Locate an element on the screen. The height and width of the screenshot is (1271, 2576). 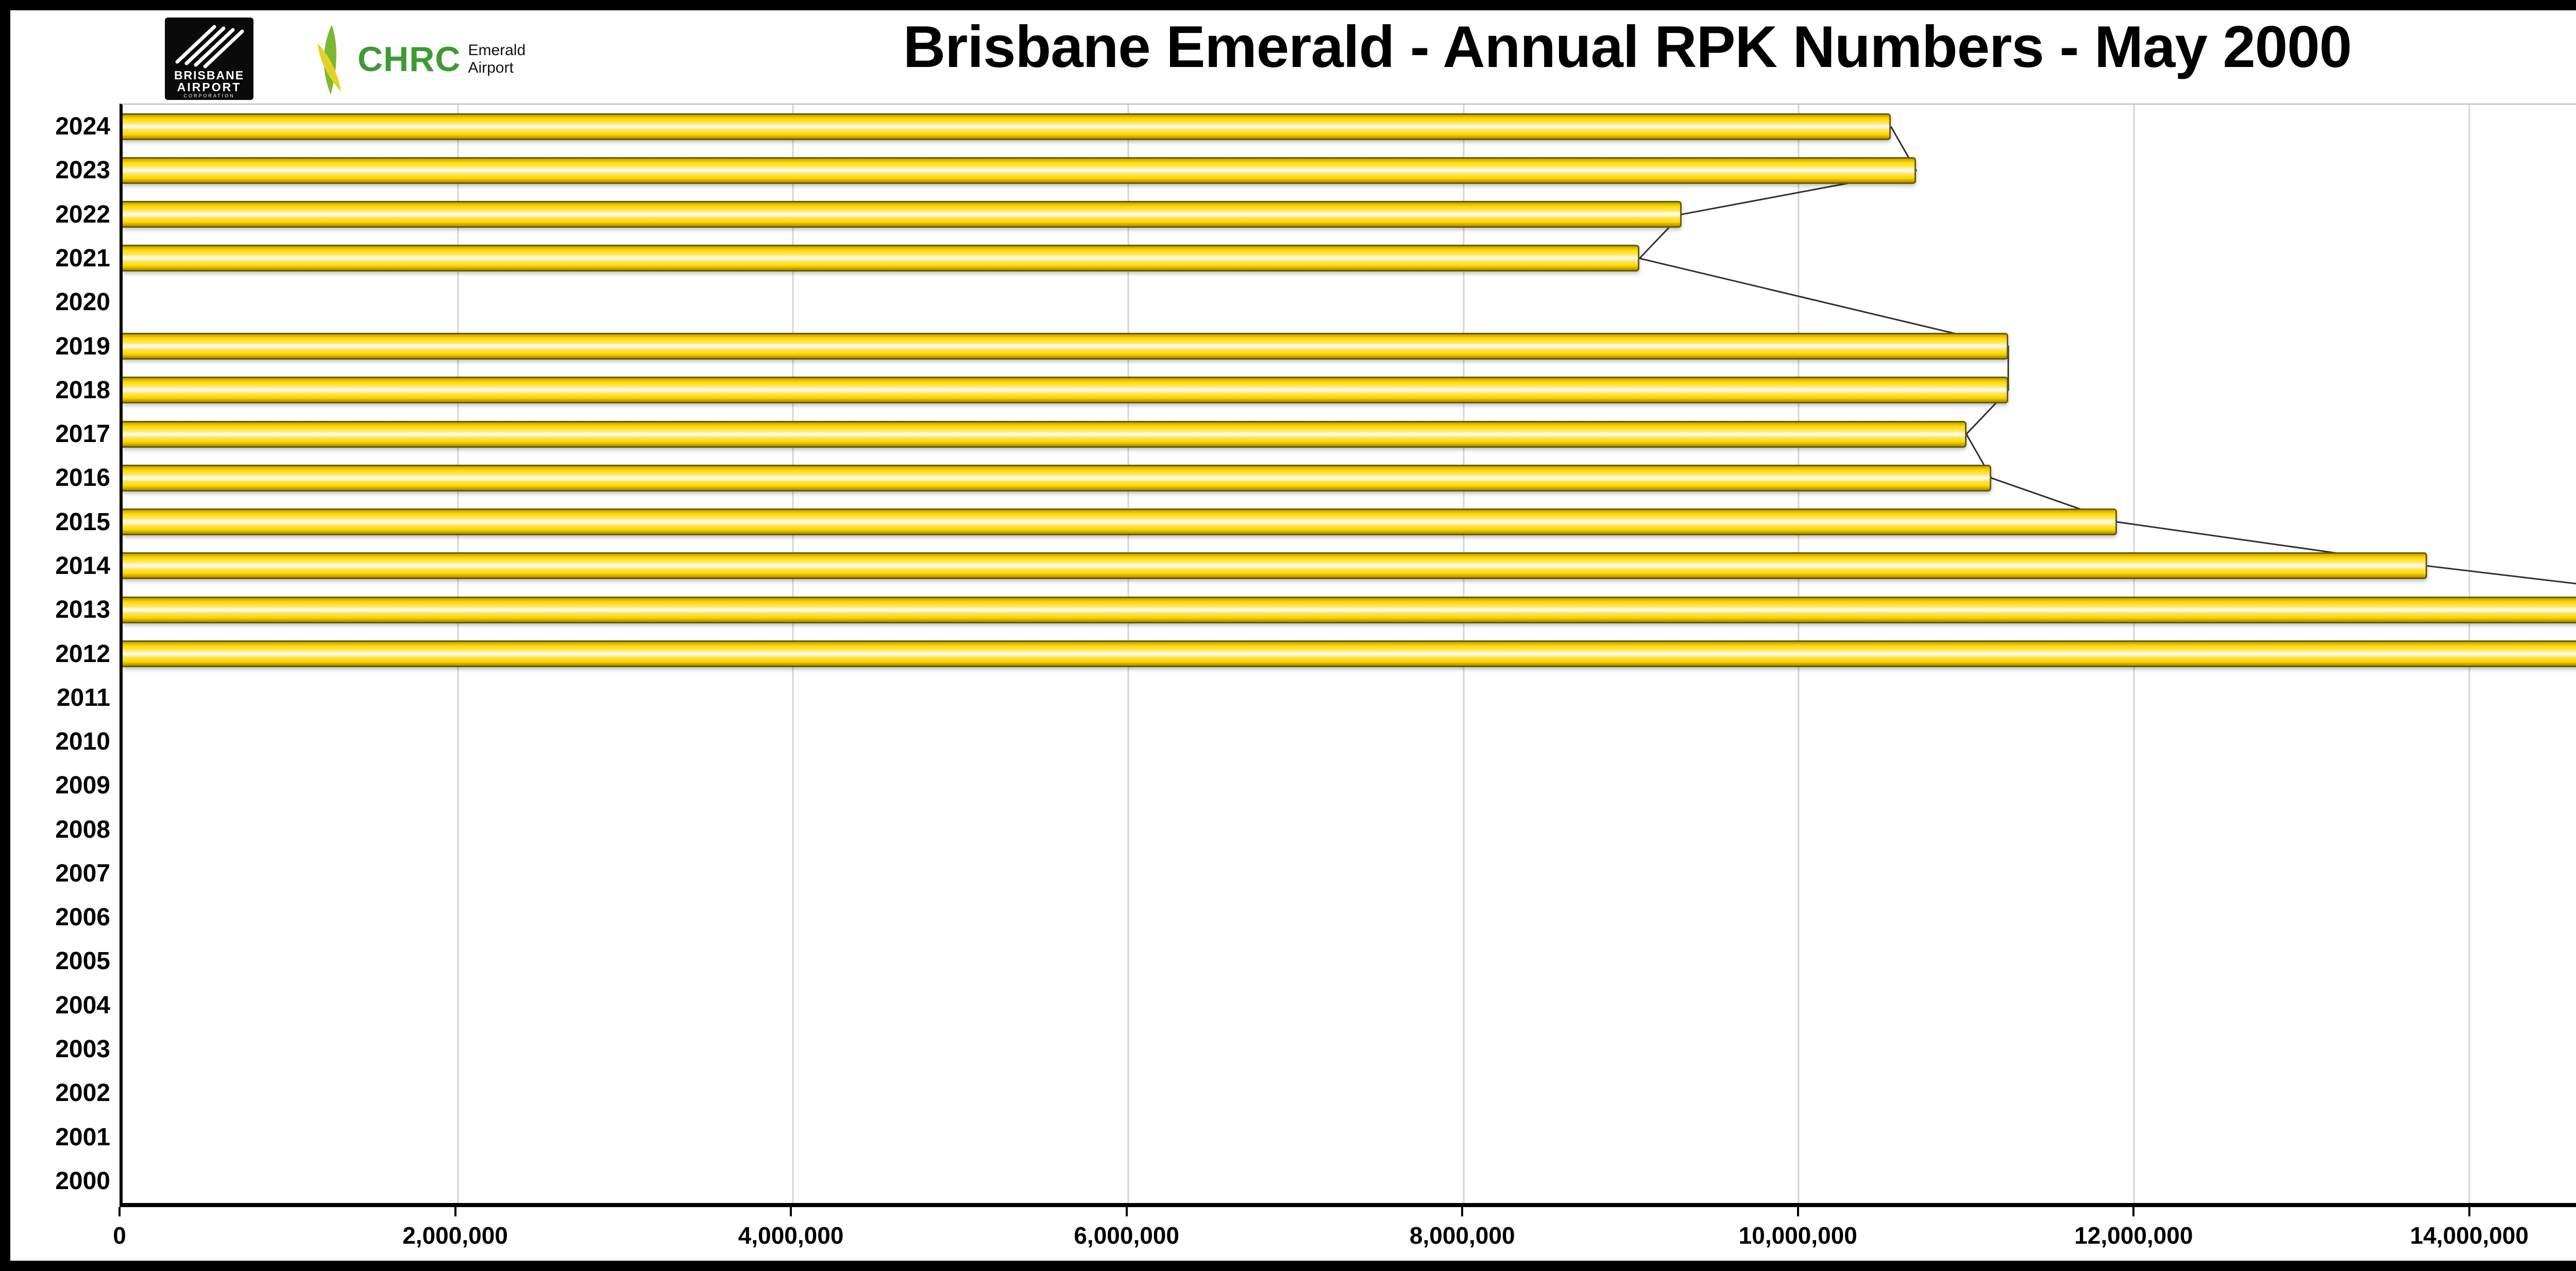
x-axis-tick-label: 10,000,000 is located at coordinates (1797, 1235).